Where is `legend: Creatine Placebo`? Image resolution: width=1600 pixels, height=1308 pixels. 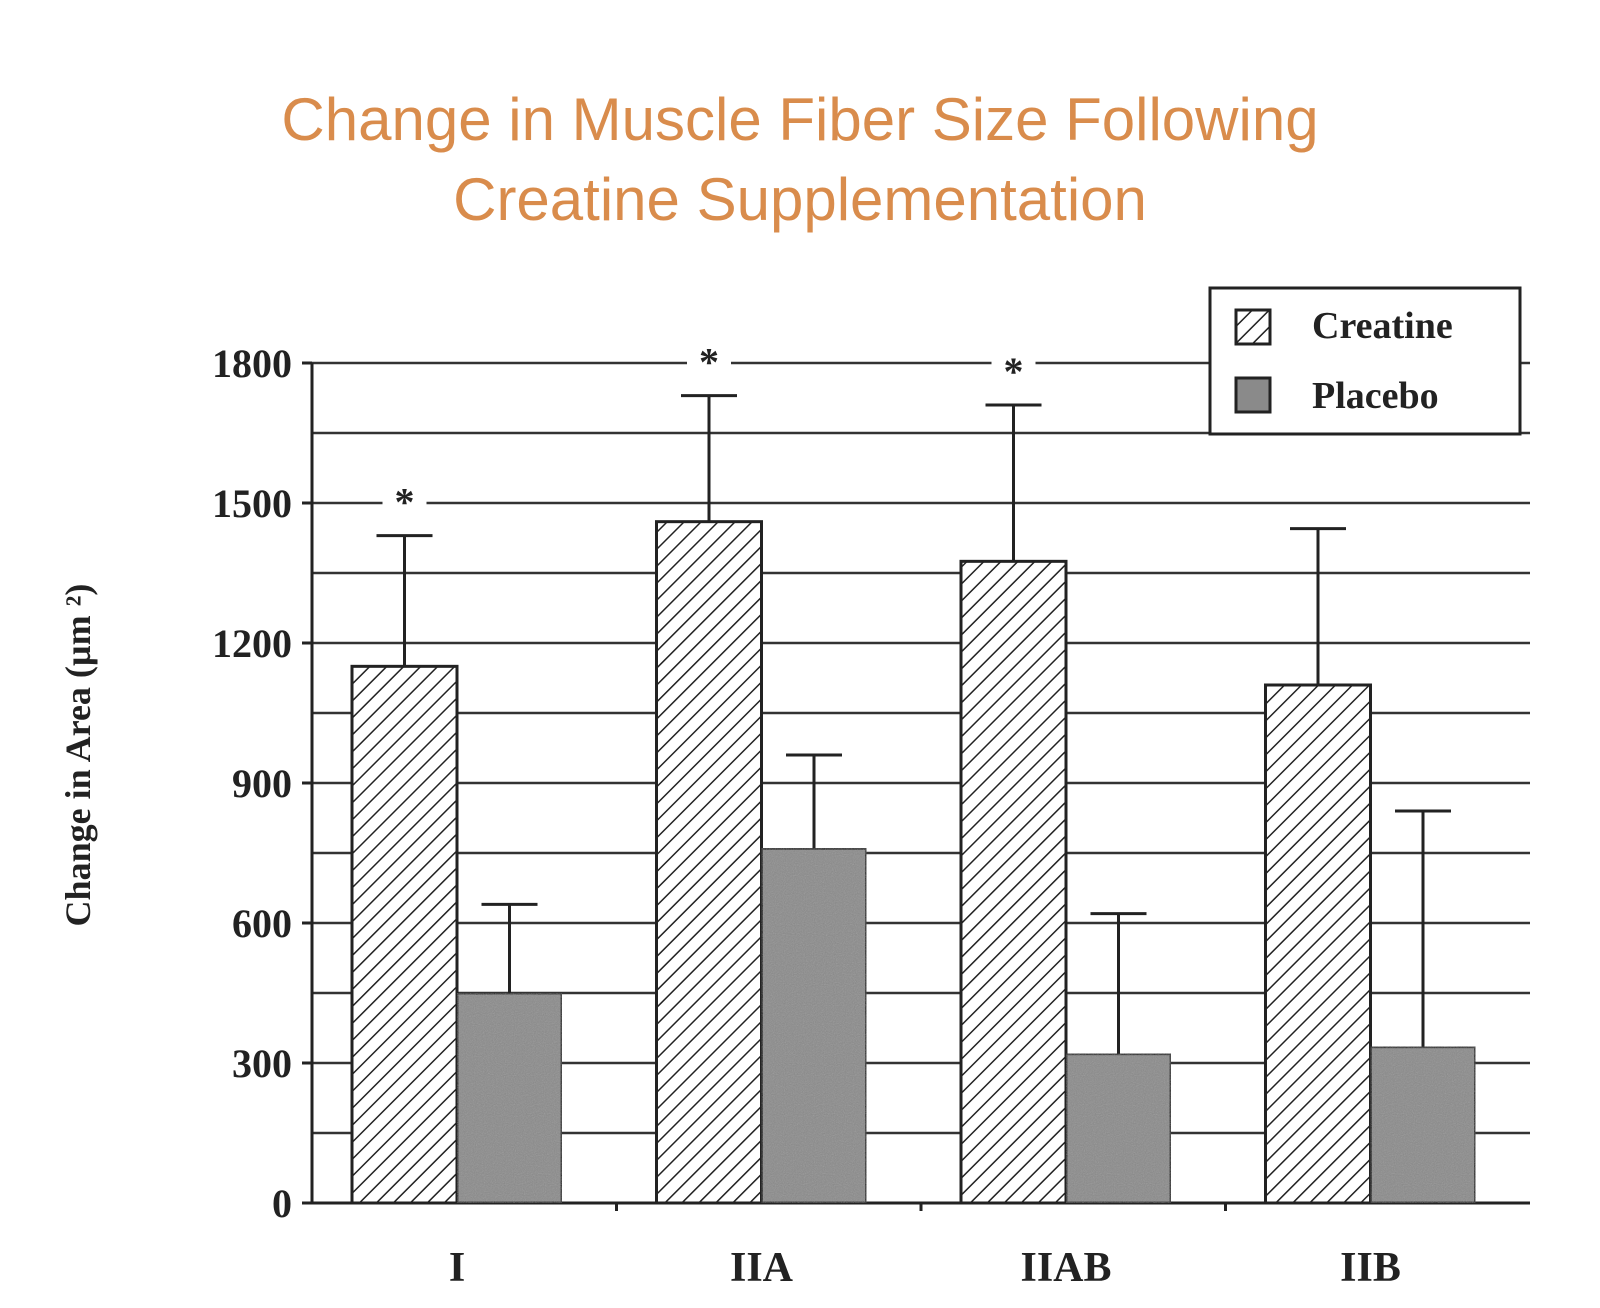
legend: Creatine Placebo is located at coordinates (1365, 361).